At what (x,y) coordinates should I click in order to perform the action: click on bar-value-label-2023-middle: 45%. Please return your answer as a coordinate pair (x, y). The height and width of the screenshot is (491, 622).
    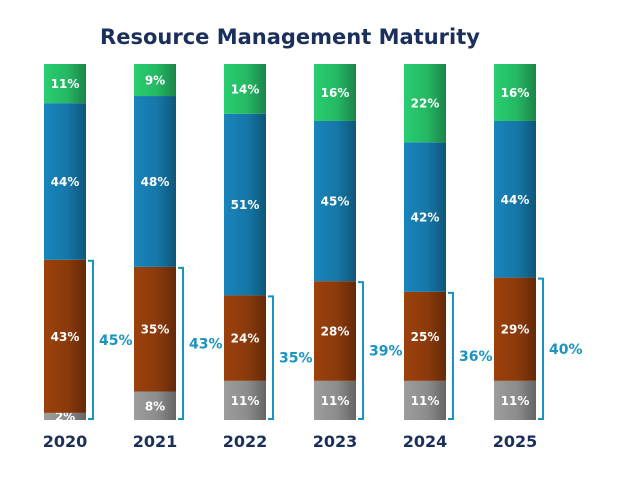
    Looking at the image, I should click on (335, 202).